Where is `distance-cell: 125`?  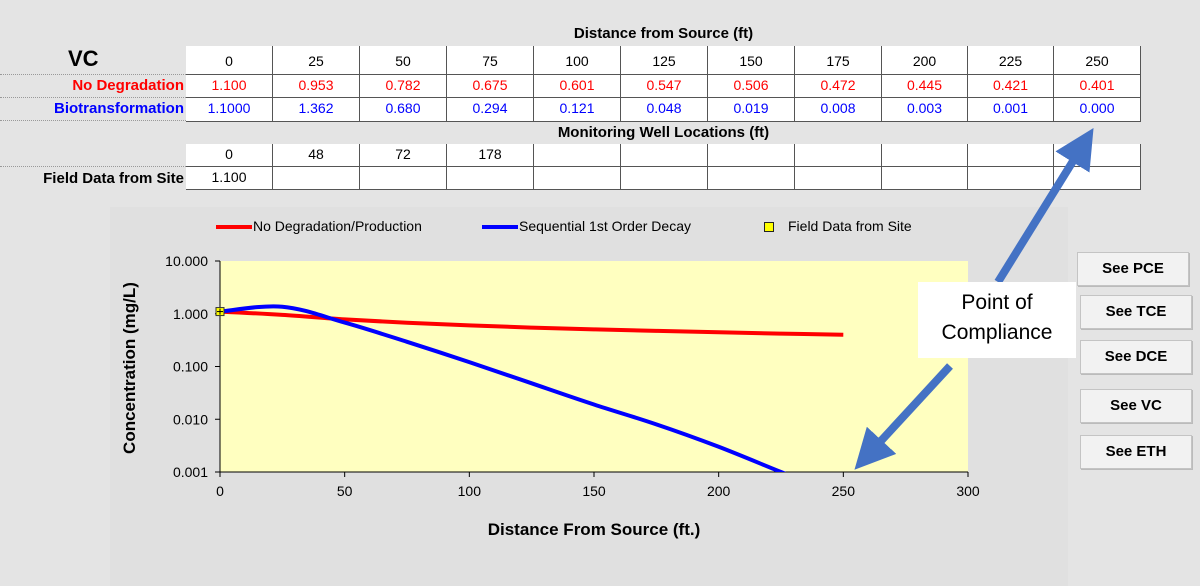 distance-cell: 125 is located at coordinates (664, 60).